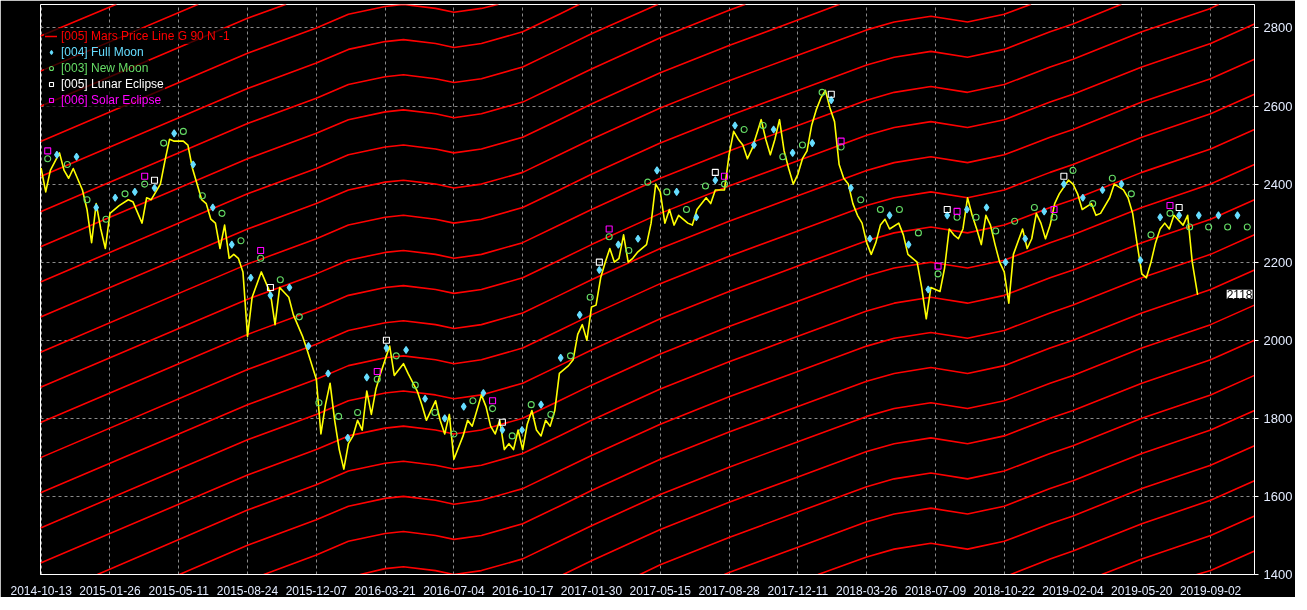 This screenshot has width=1307, height=610. What do you see at coordinates (1278, 496) in the screenshot?
I see `y-tick-label: 1600` at bounding box center [1278, 496].